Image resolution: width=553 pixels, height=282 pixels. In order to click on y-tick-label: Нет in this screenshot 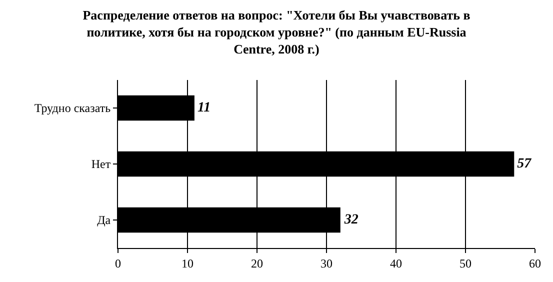, I will do `click(101, 164)`.